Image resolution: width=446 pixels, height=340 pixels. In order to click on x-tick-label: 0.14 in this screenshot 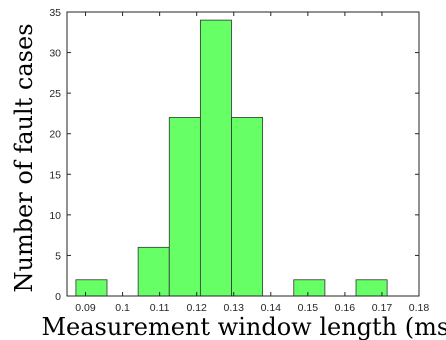, I will do `click(271, 308)`.